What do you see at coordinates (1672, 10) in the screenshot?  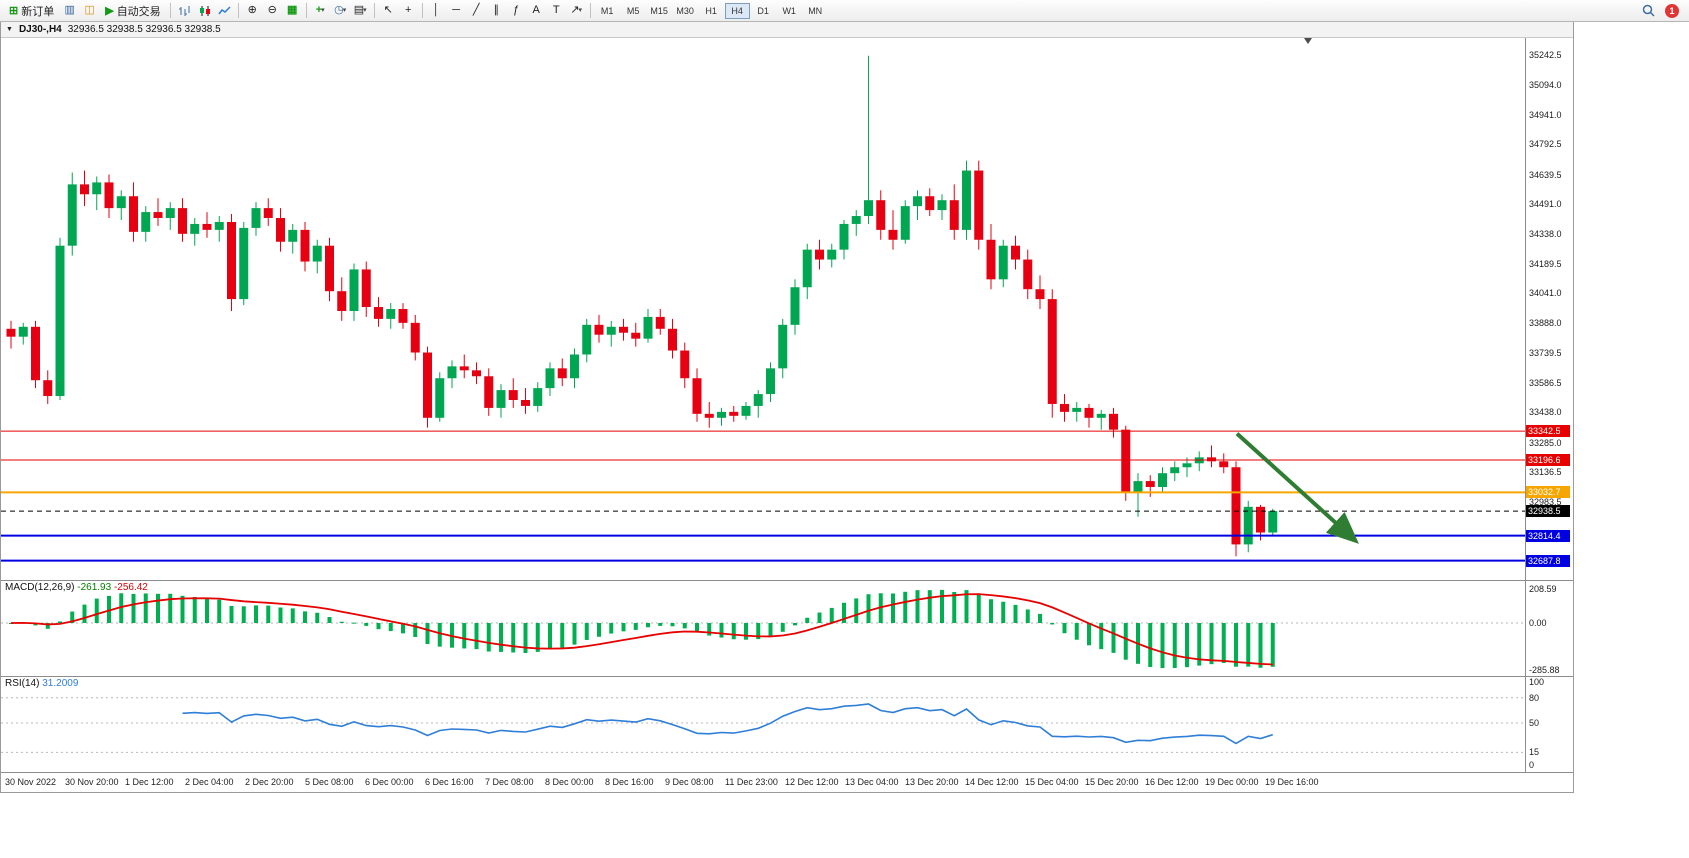 I see `notification-badge: 1` at bounding box center [1672, 10].